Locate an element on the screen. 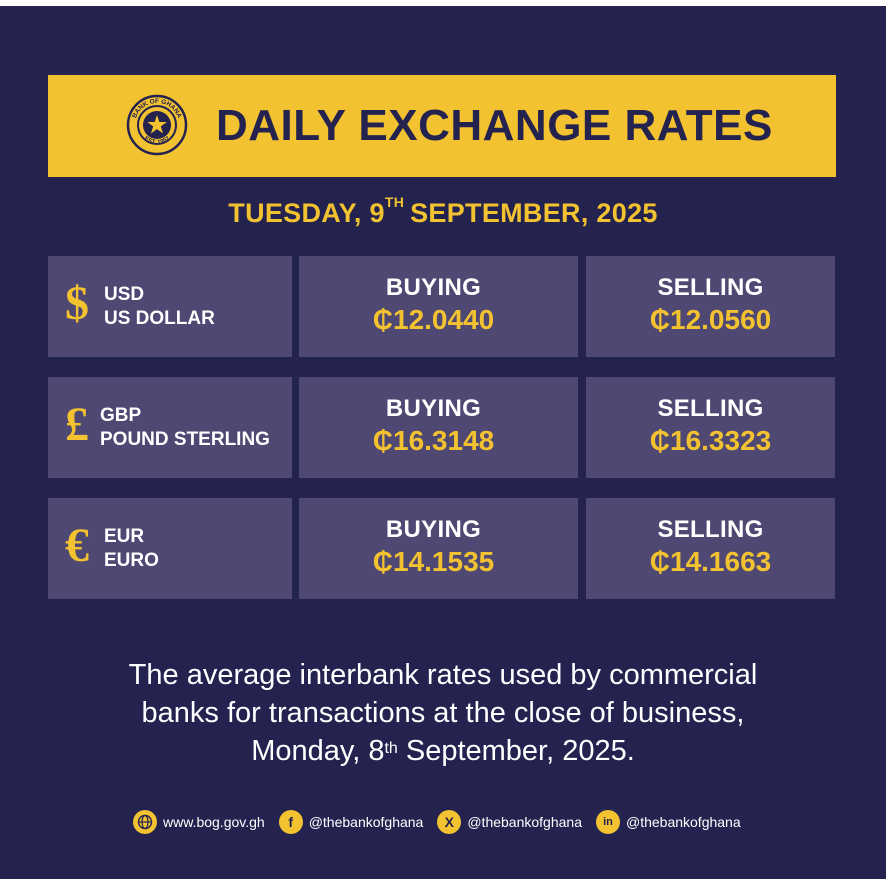 Image resolution: width=886 pixels, height=879 pixels. facebook-icon: f is located at coordinates (290, 822).